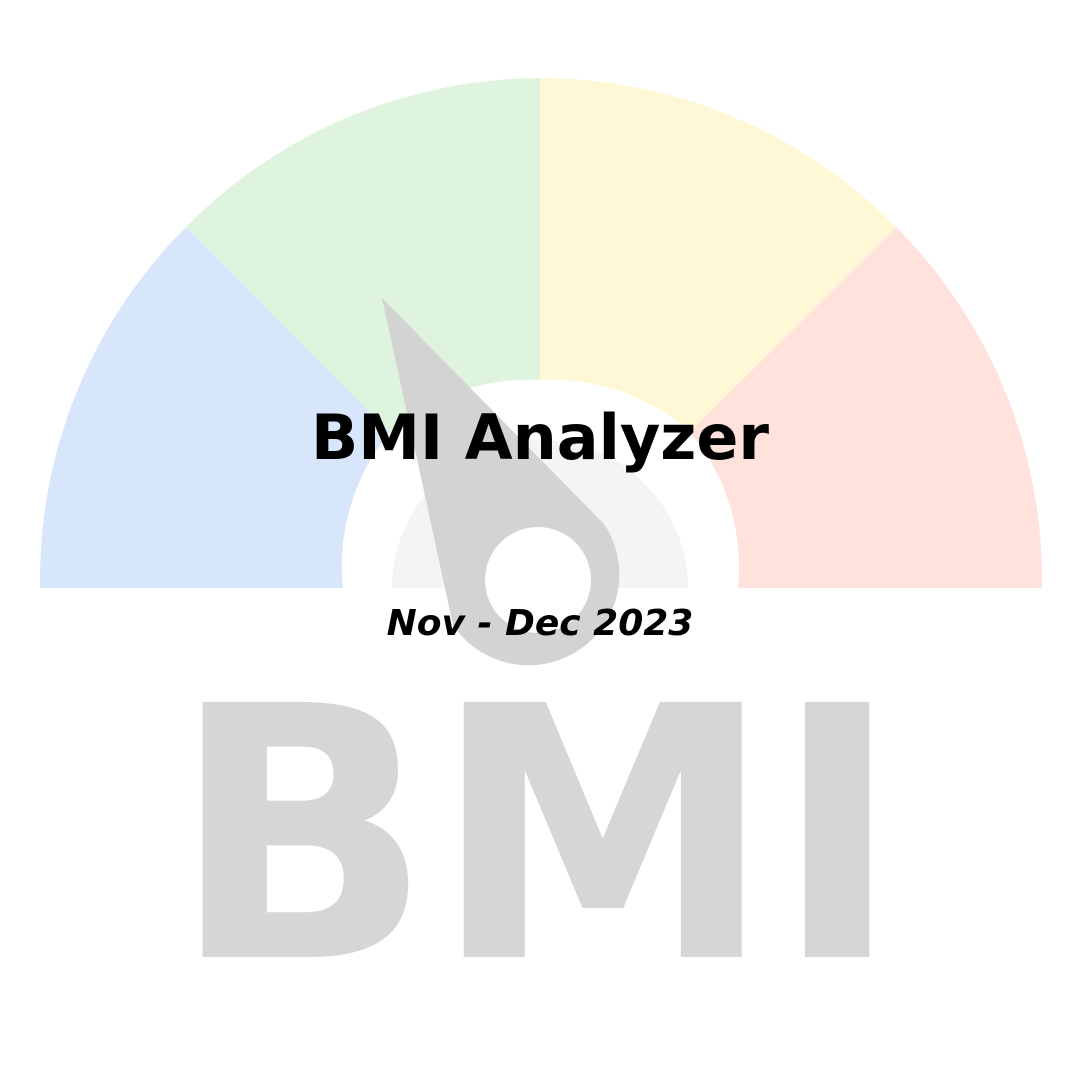 This screenshot has width=1080, height=1085. I want to click on gauge-segment-obese, so click(866, 407).